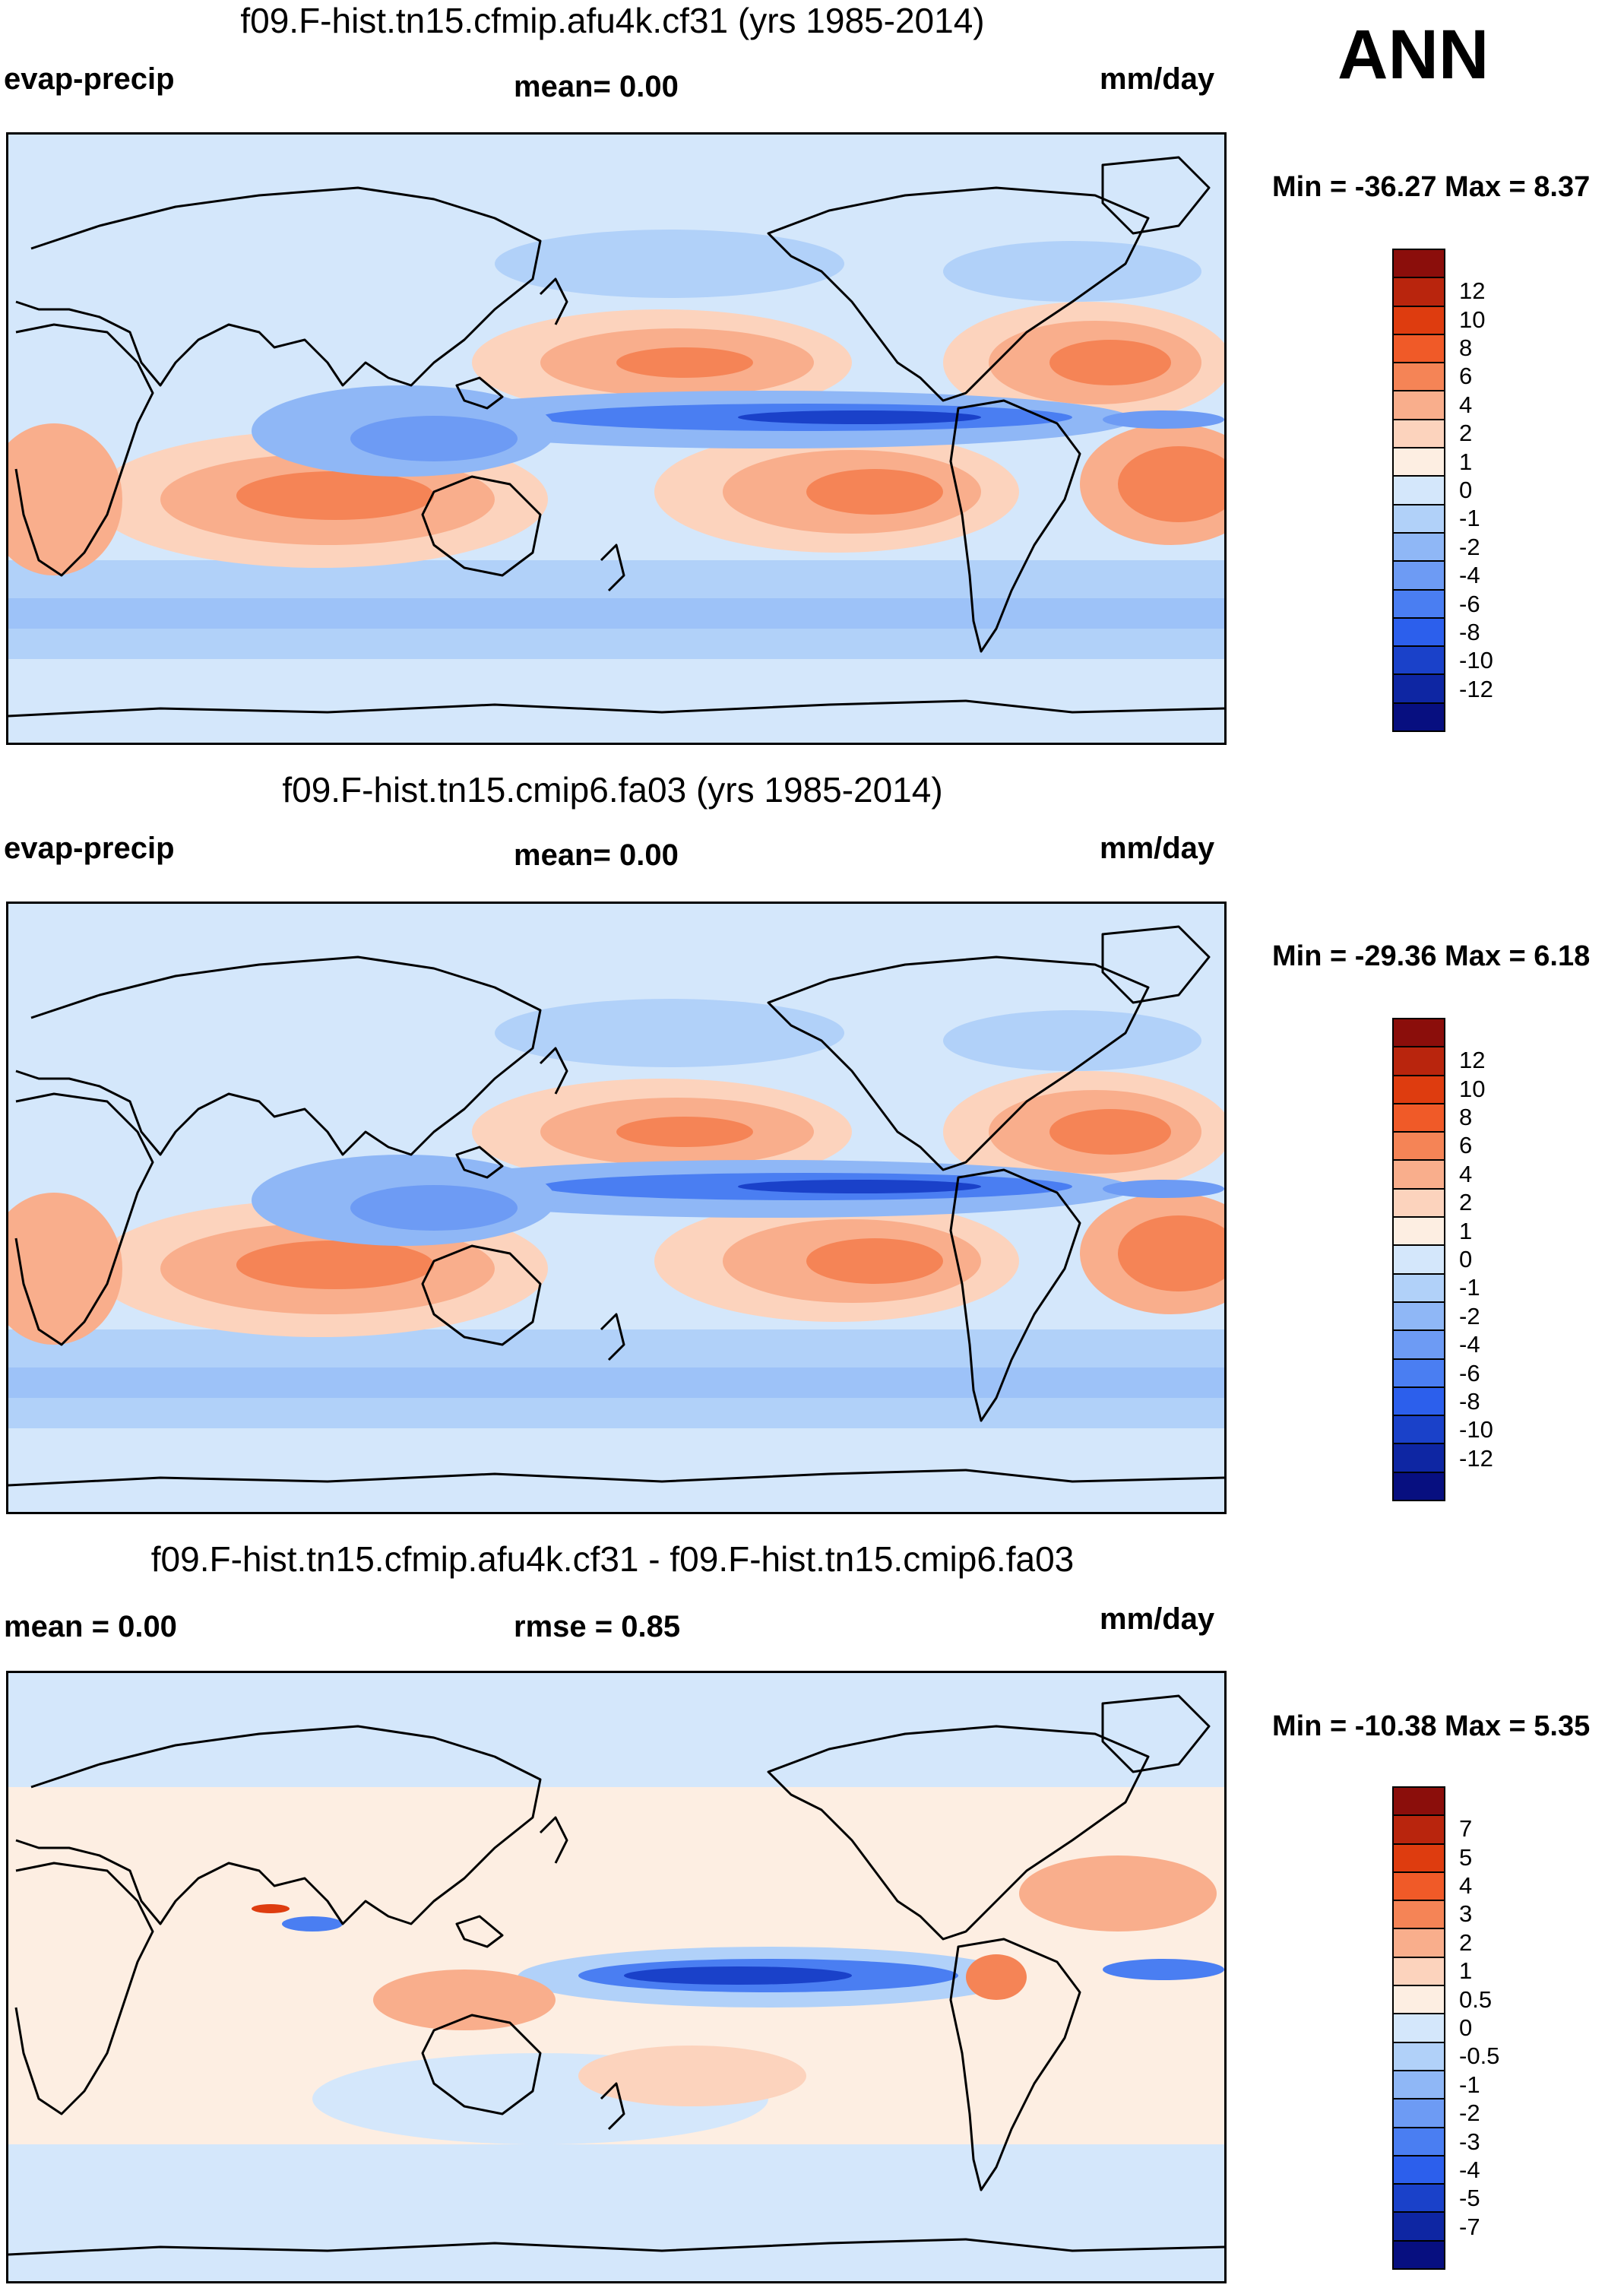  What do you see at coordinates (1466, 1145) in the screenshot?
I see `colorbar-tick-label: 6` at bounding box center [1466, 1145].